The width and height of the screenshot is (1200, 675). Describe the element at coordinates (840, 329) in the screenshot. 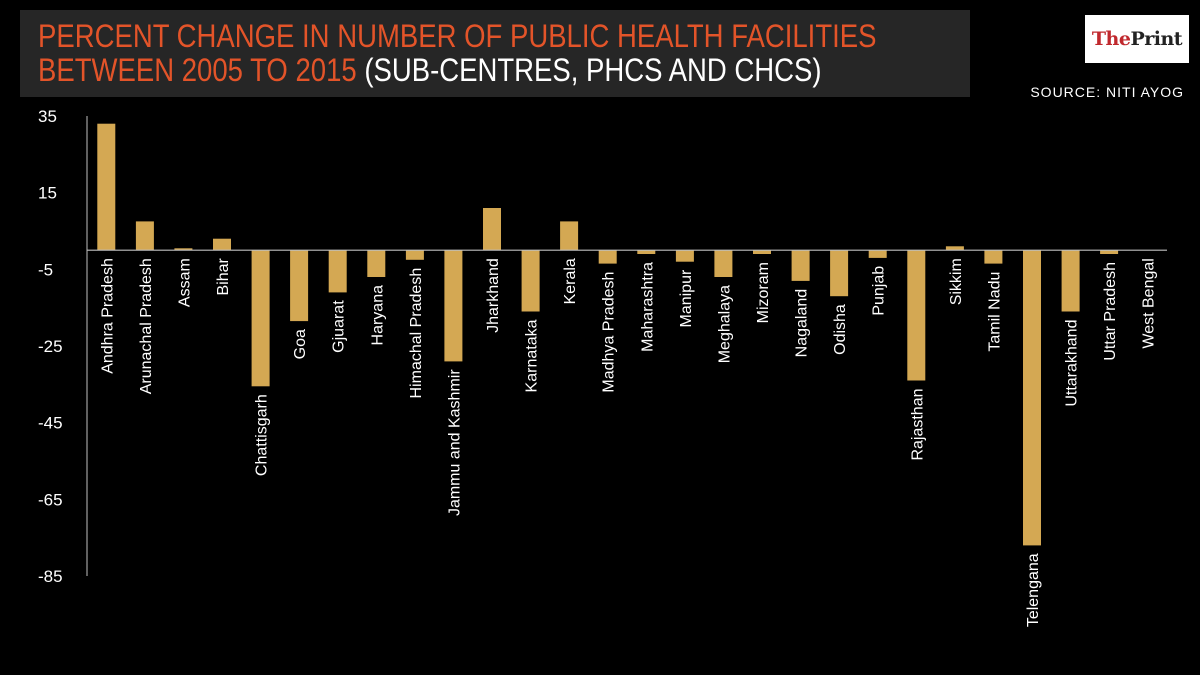

I see `x-category-label: Odisha` at that location.